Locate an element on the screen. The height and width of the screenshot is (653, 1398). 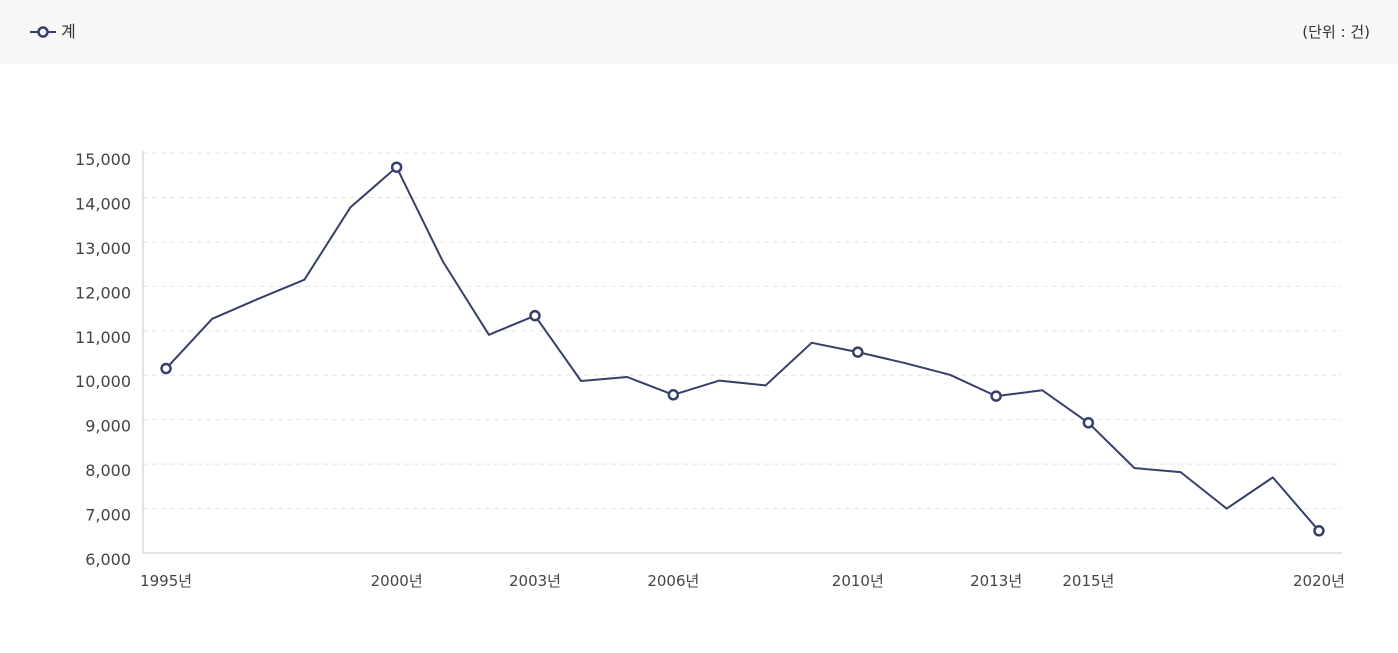
legend-bar: 계 (단위 : 건) is located at coordinates (699, 32).